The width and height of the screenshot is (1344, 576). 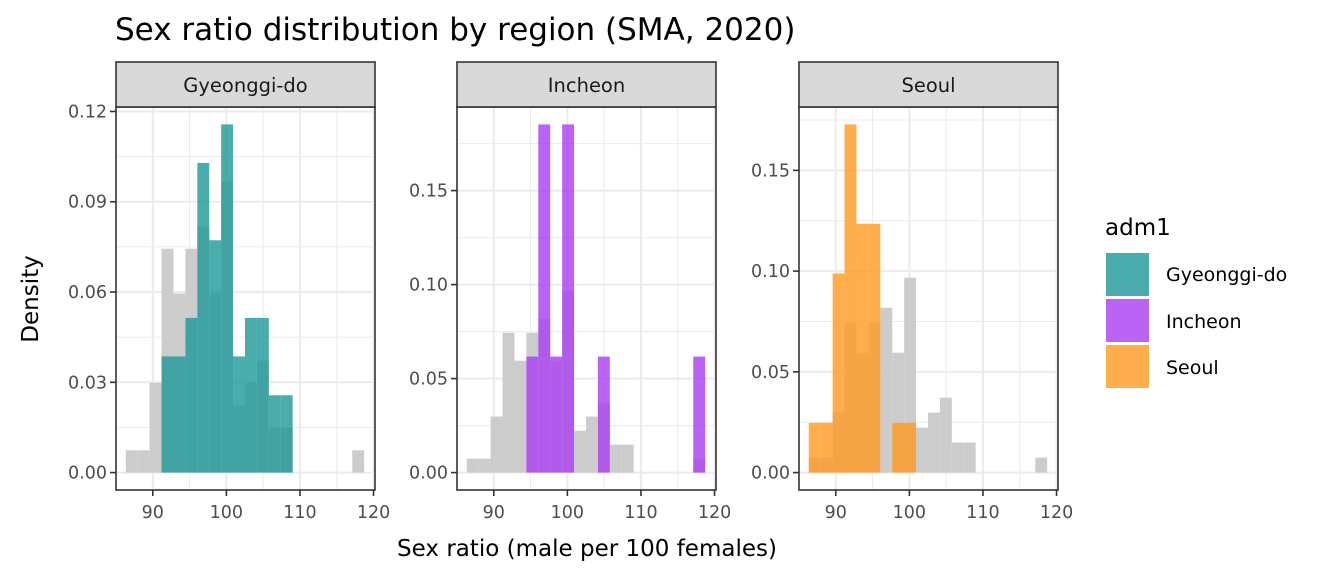 I want to click on legend-key-seoul, so click(x=1127, y=366).